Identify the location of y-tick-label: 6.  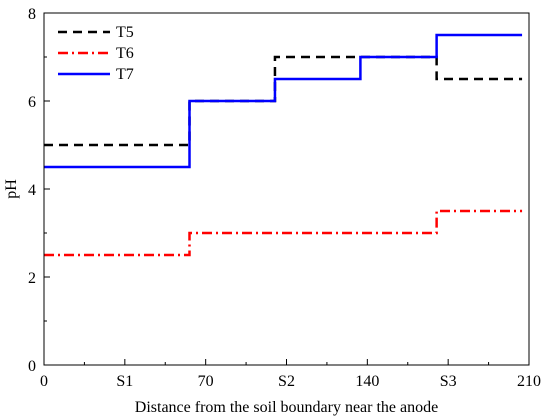
(32, 102).